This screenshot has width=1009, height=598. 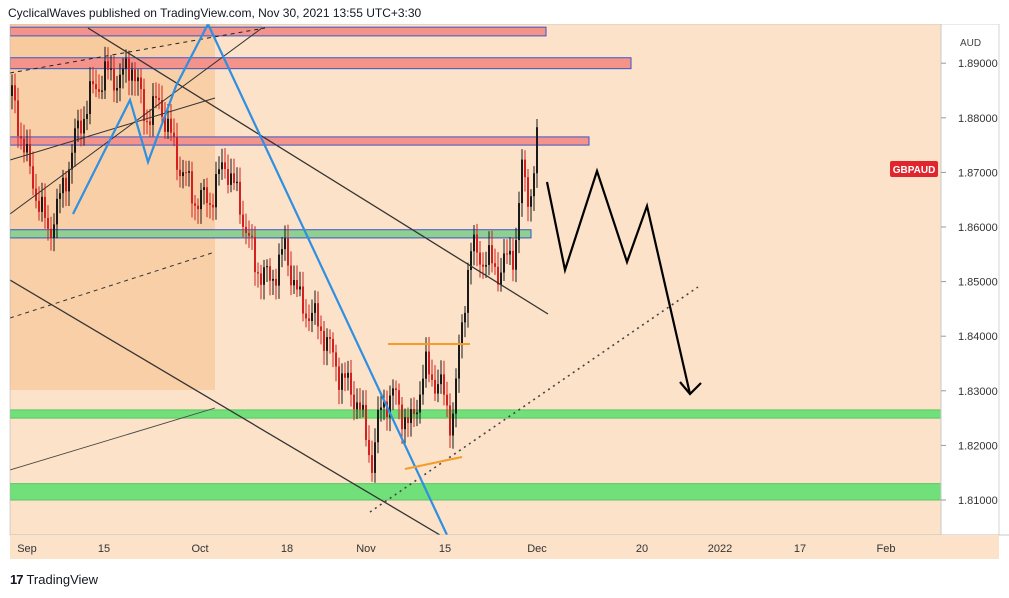 I want to click on footer-brand: TradingView, so click(x=62, y=579).